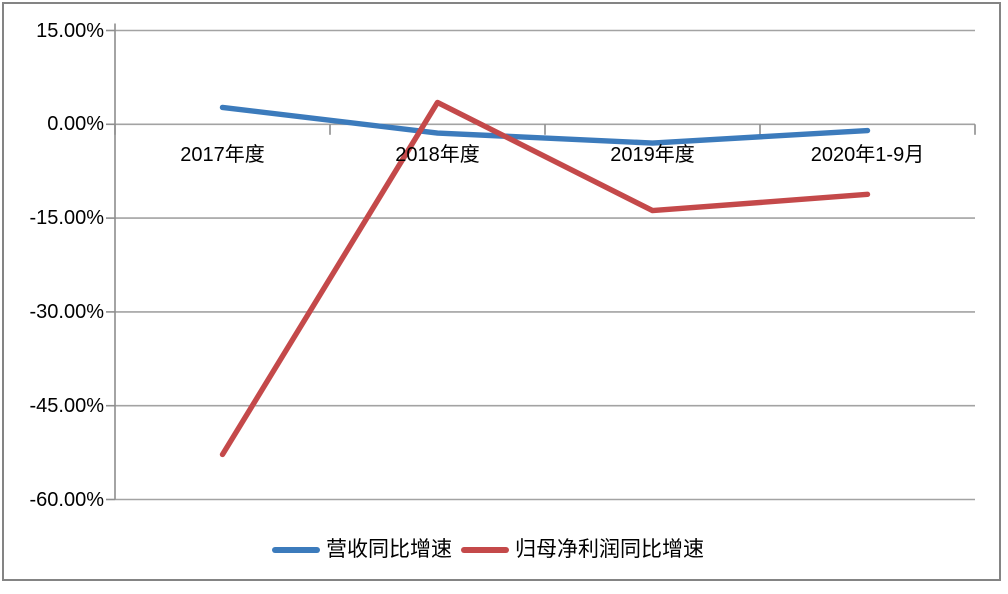  I want to click on x-axis-label: 2017年度, so click(222, 155).